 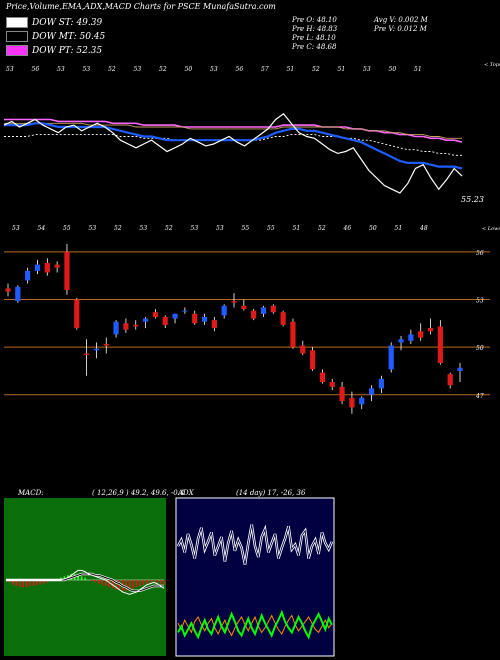 What do you see at coordinates (186, 493) in the screenshot?
I see `adx-title: ADX` at bounding box center [186, 493].